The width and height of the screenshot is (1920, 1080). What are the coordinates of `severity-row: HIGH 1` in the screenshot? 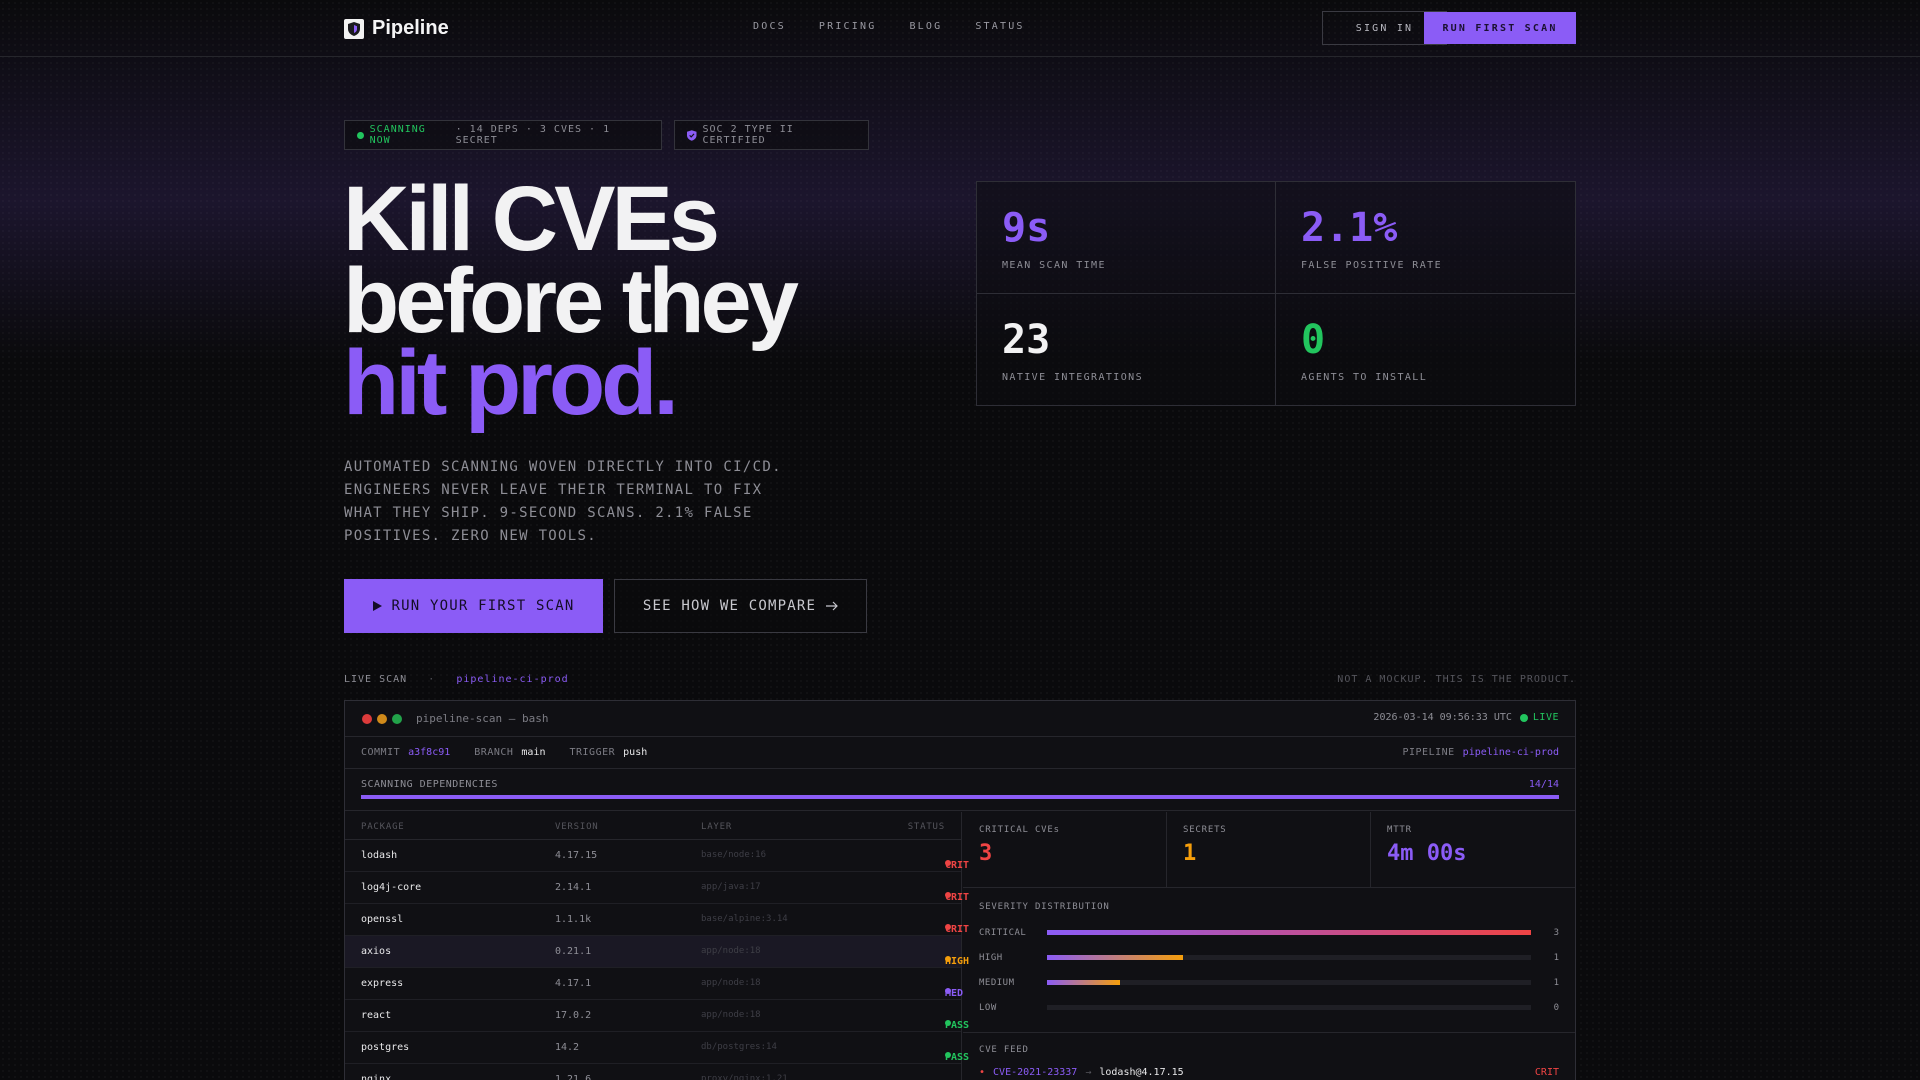 It's located at (1269, 957).